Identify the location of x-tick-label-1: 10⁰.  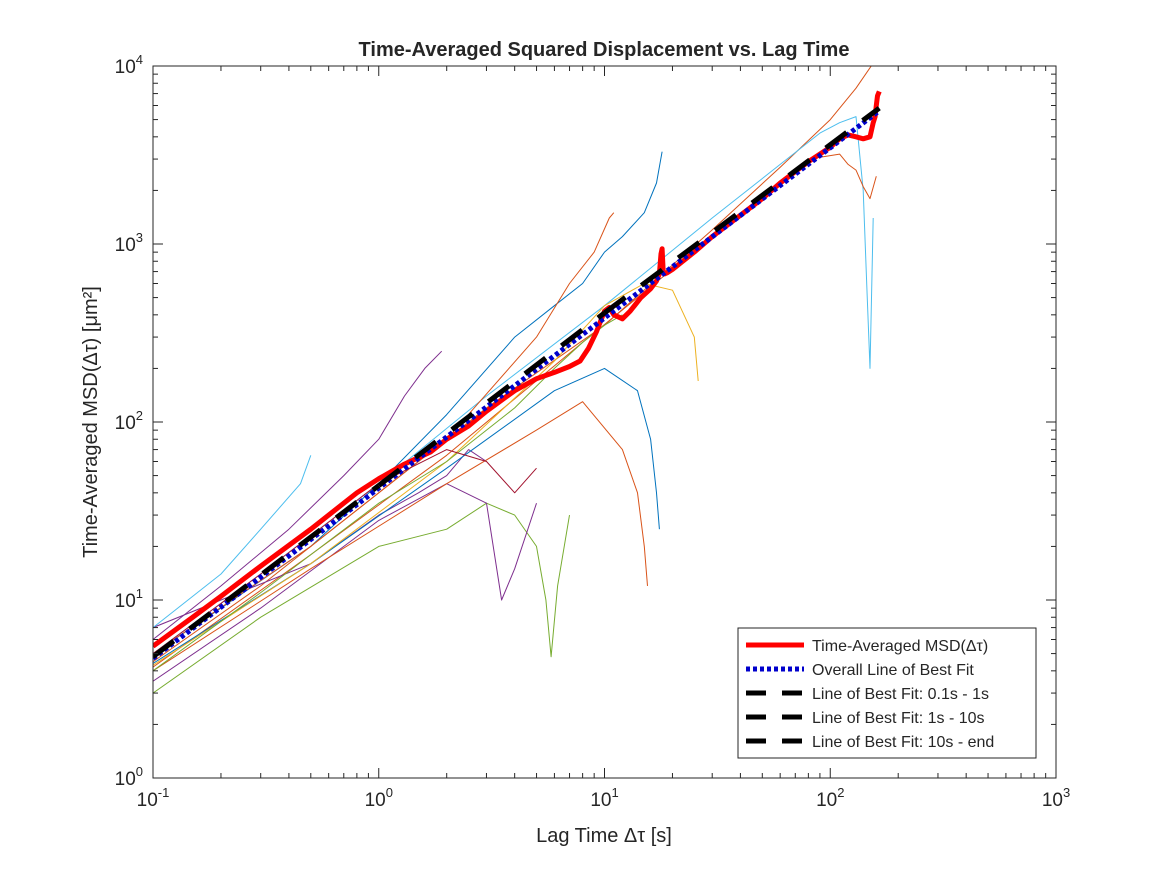
(379, 798).